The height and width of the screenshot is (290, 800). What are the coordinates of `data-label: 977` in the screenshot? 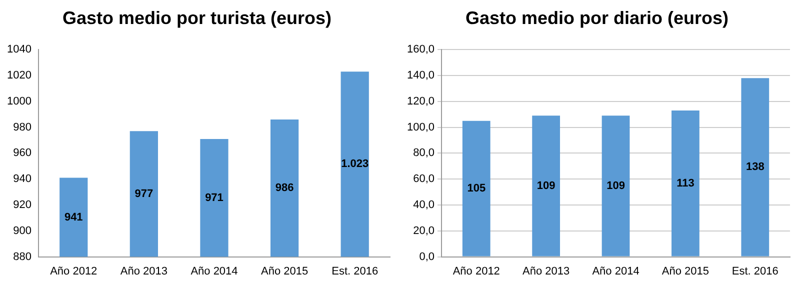 It's located at (144, 194).